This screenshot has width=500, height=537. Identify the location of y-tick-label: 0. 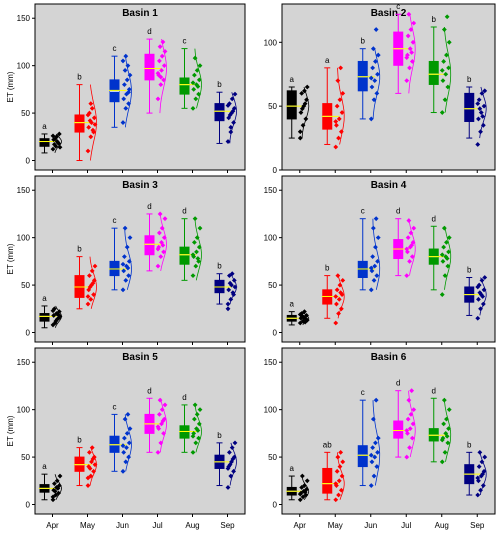
(275, 170).